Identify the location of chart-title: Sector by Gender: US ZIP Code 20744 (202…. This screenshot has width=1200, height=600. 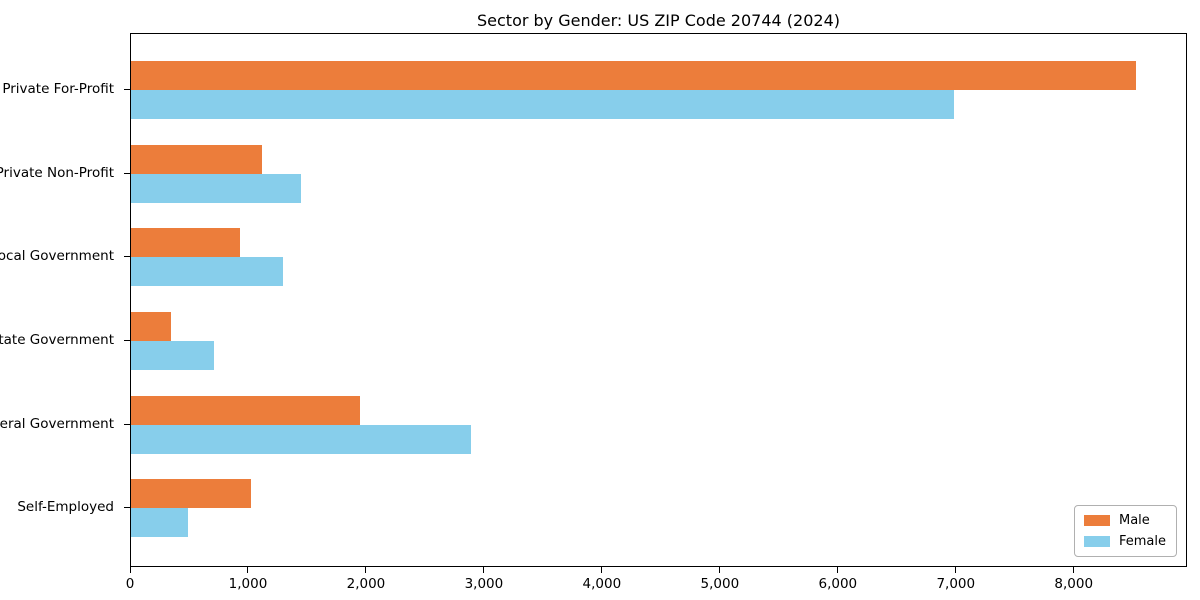
(658, 20).